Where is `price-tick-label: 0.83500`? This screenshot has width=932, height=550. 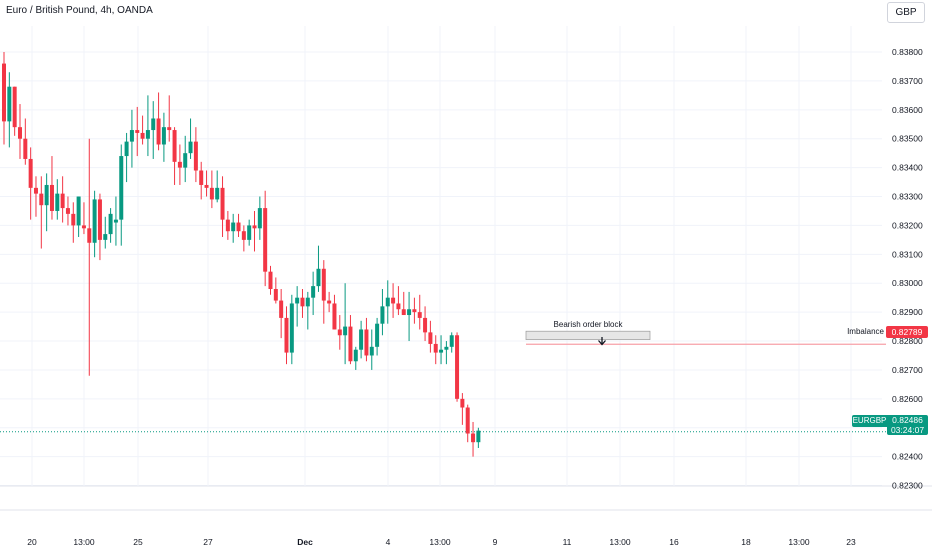 price-tick-label: 0.83500 is located at coordinates (907, 139).